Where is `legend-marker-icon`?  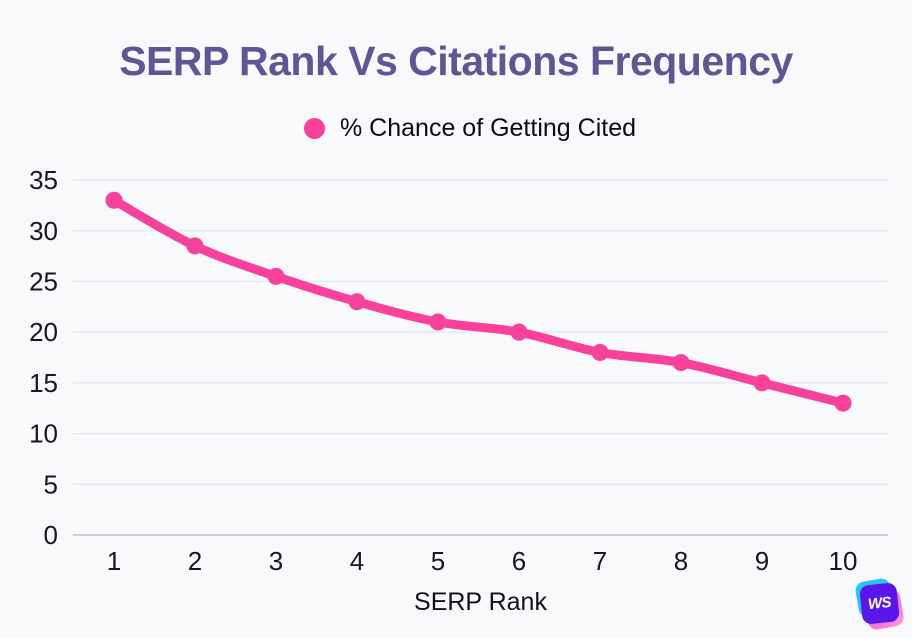 legend-marker-icon is located at coordinates (314, 128).